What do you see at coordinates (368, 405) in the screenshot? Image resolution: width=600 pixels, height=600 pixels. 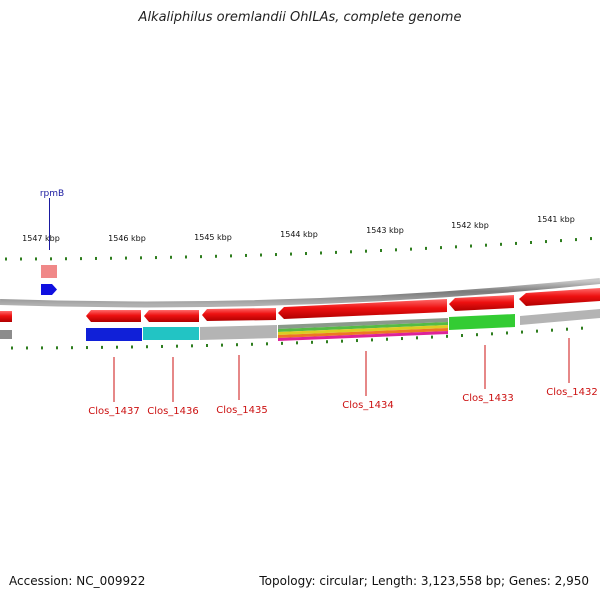 I see `gene-label-clos-1434: Clos_1434` at bounding box center [368, 405].